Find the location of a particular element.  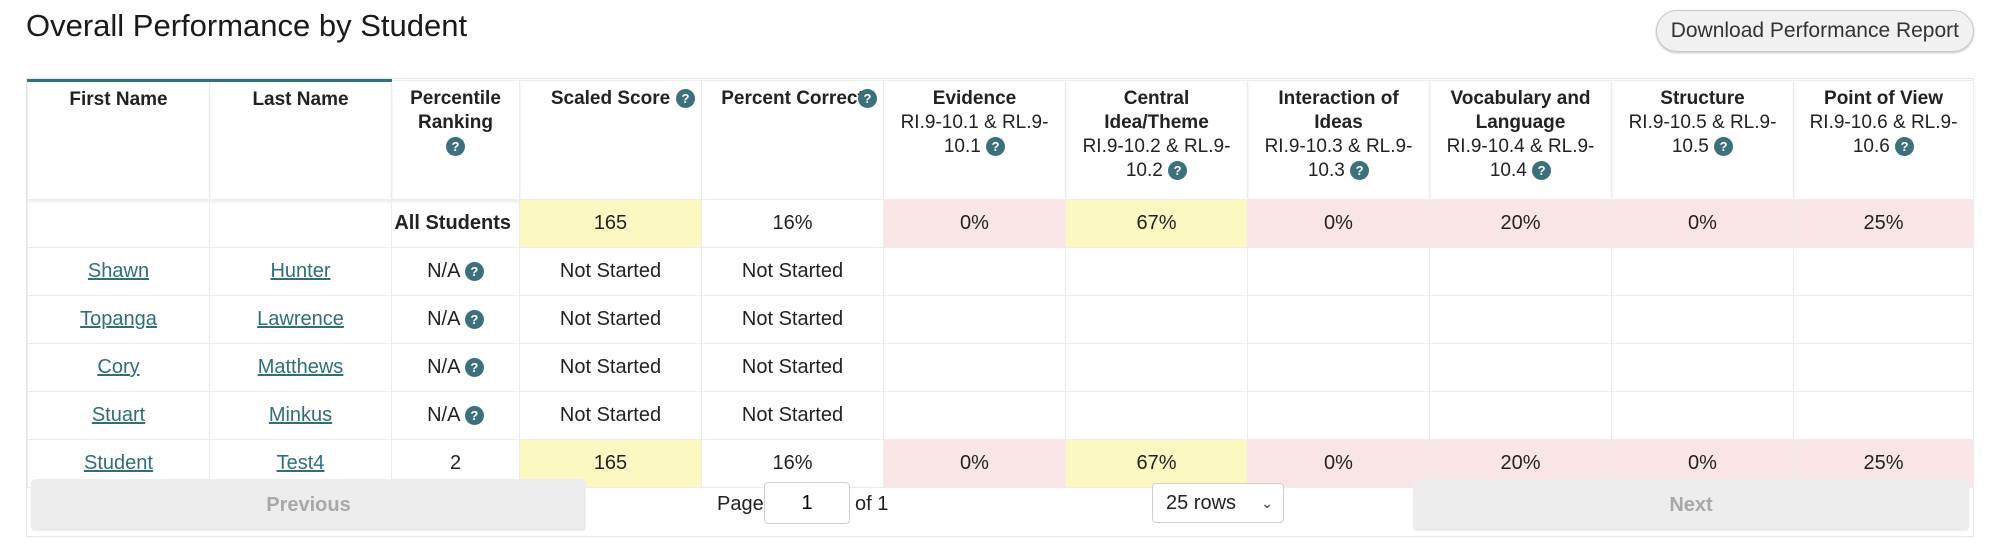

next-button: Next is located at coordinates (1691, 505).